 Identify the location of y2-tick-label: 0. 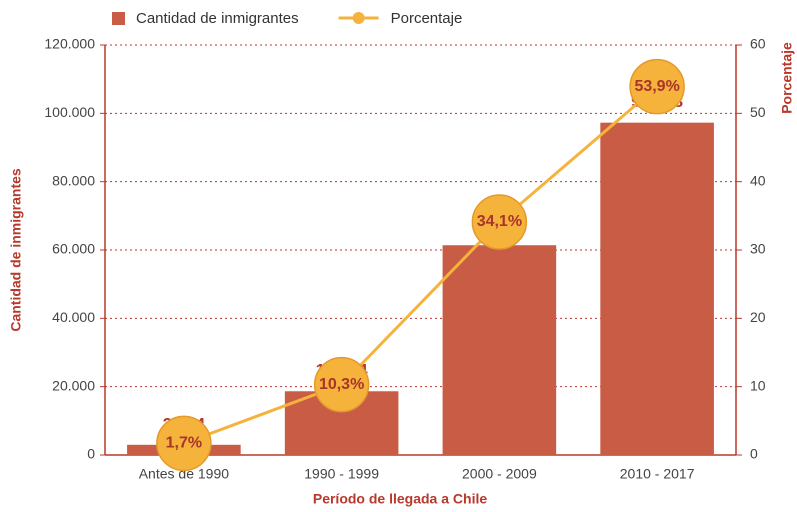
(754, 454).